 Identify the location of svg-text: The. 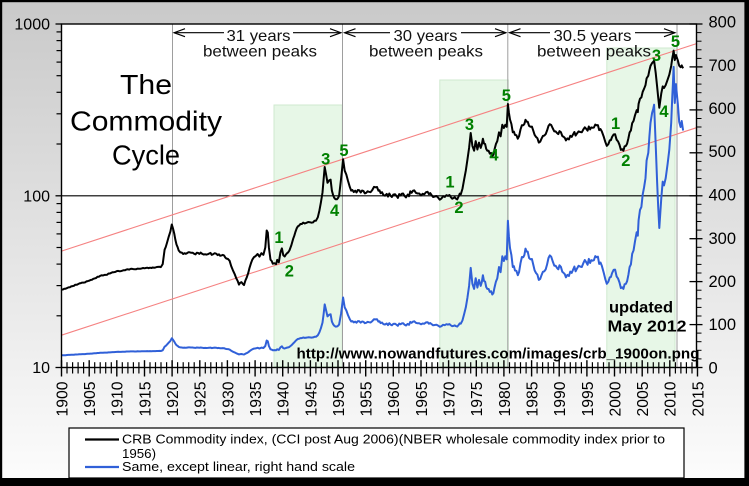
(146, 84).